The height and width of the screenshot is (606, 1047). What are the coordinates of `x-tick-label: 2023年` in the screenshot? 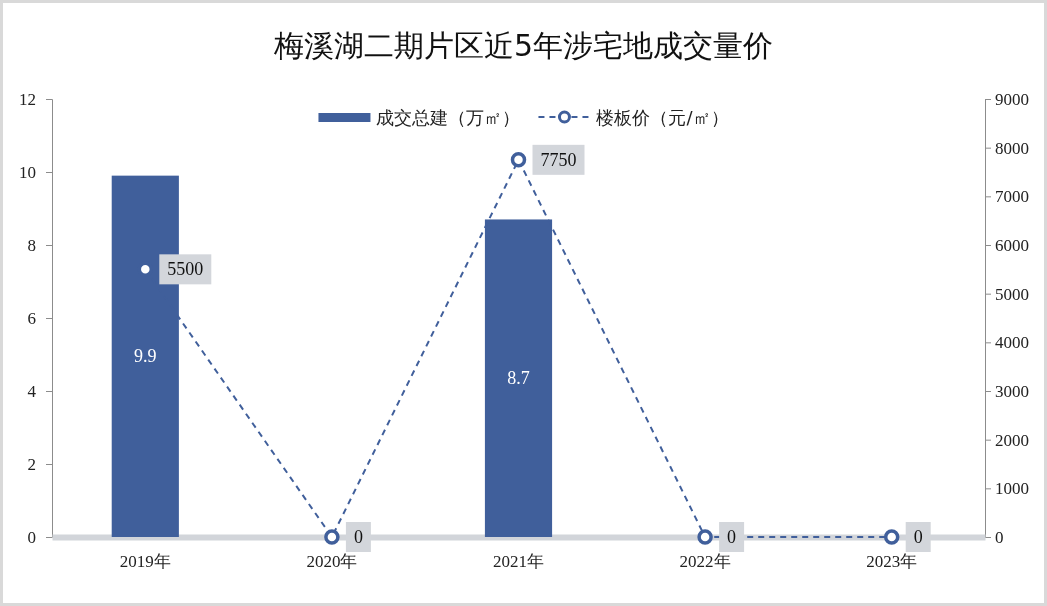 It's located at (892, 562).